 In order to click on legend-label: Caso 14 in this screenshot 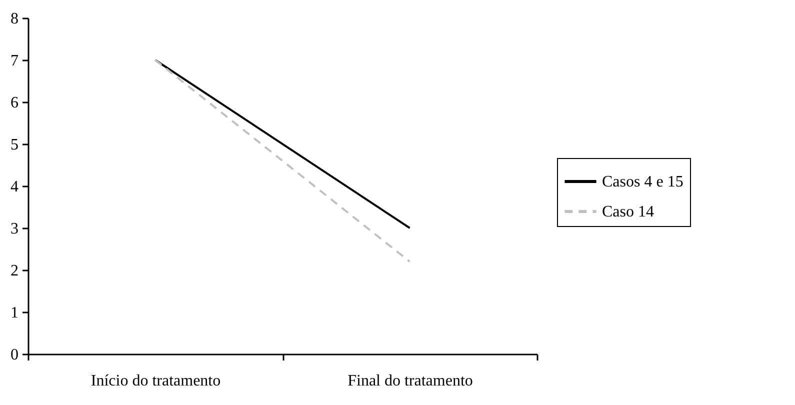, I will do `click(628, 212)`.